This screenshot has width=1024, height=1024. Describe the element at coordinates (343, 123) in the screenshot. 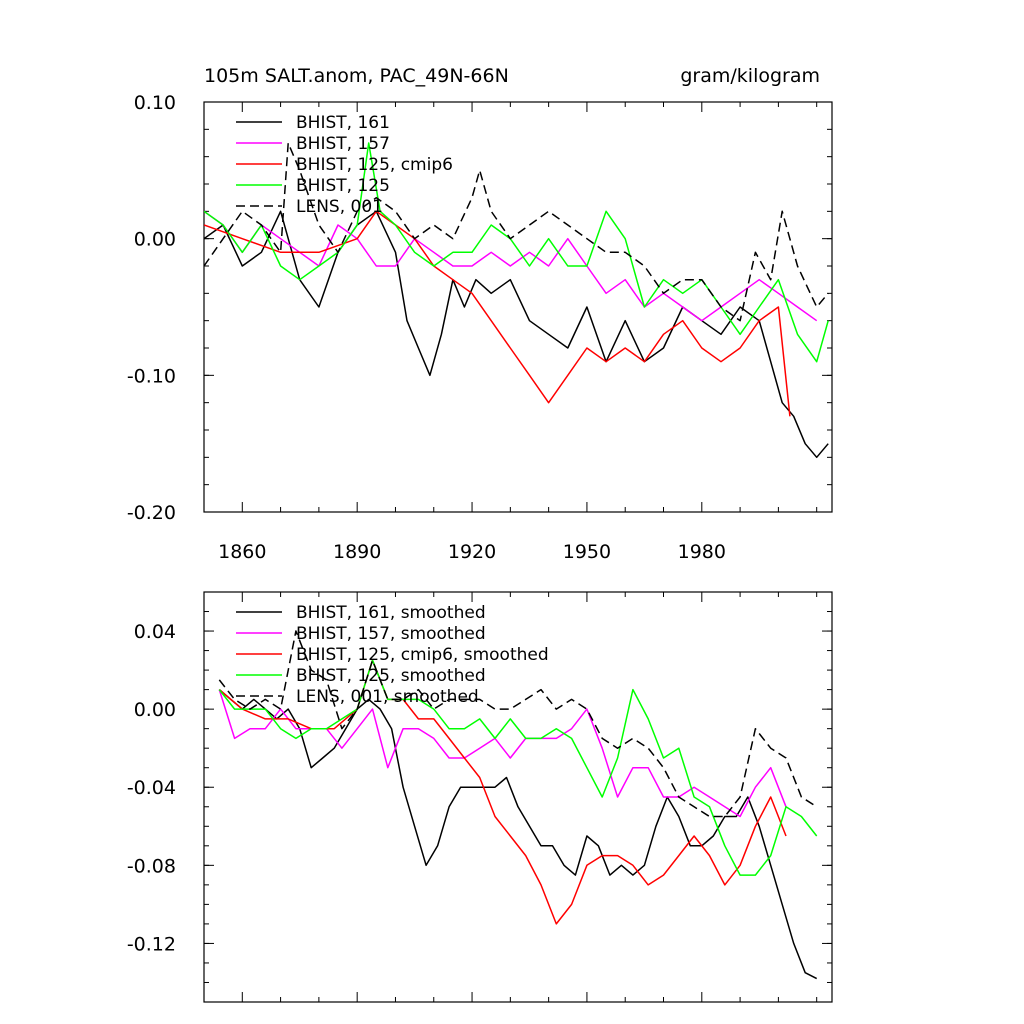

I see `legend-label: BHIST, 161` at that location.